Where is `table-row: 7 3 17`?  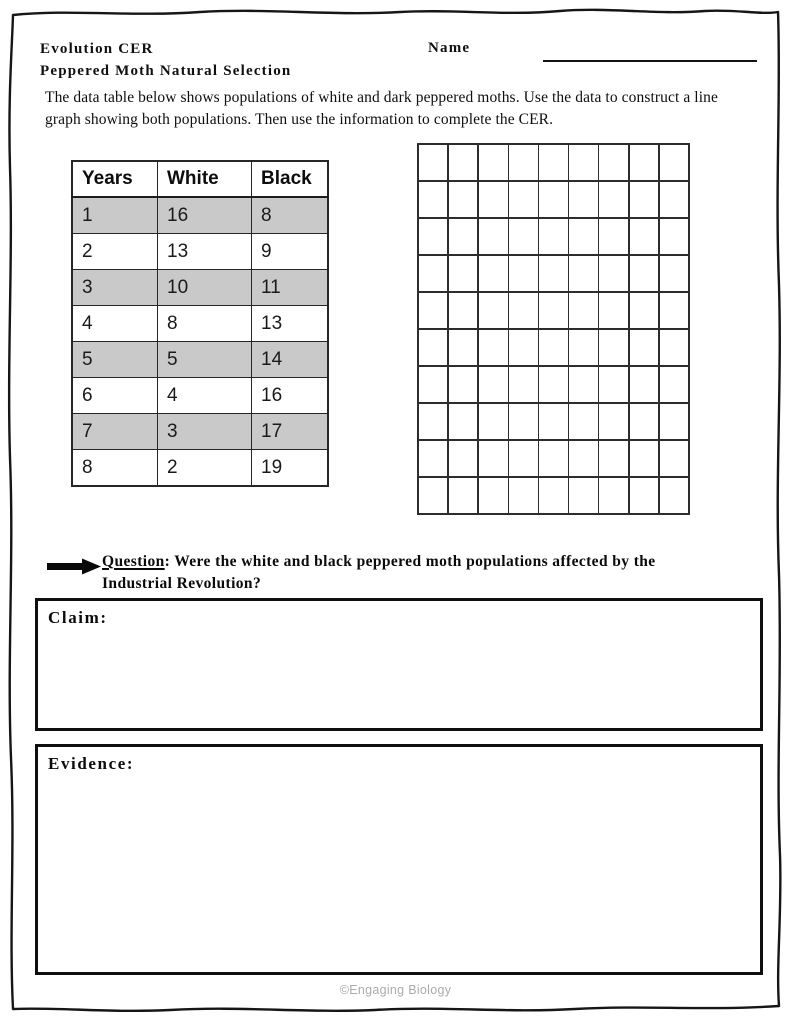
table-row: 7 3 17 is located at coordinates (200, 431).